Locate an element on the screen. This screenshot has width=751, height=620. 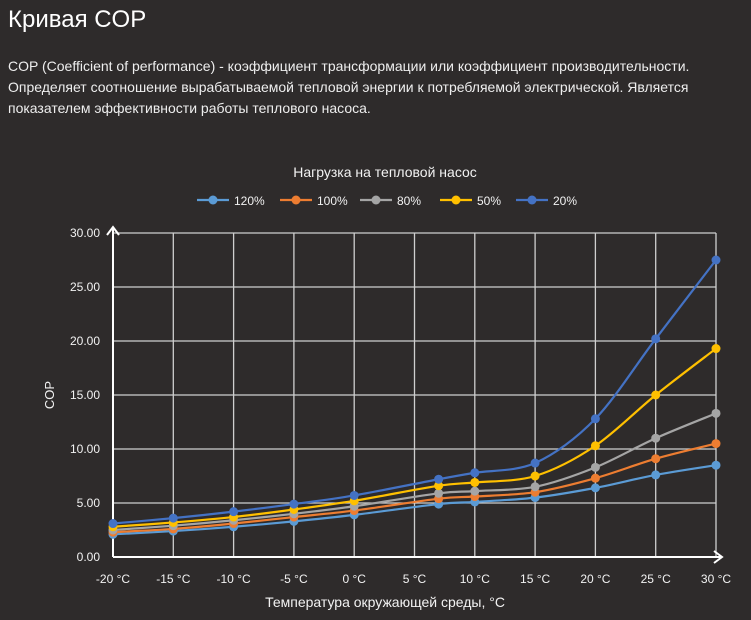
y-tick-label: 25.00 is located at coordinates (85, 287).